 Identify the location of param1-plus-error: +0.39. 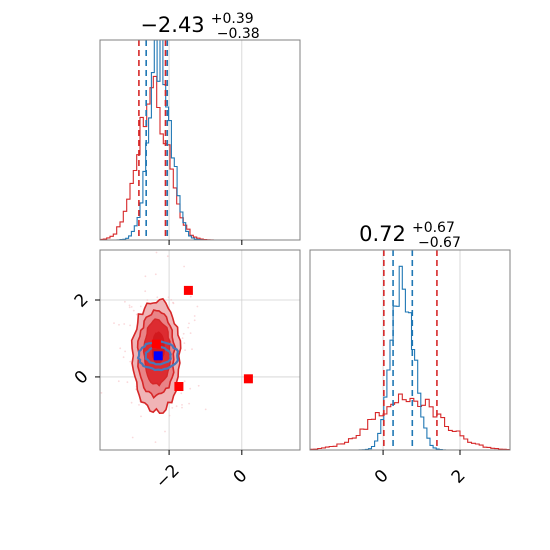
(232, 19).